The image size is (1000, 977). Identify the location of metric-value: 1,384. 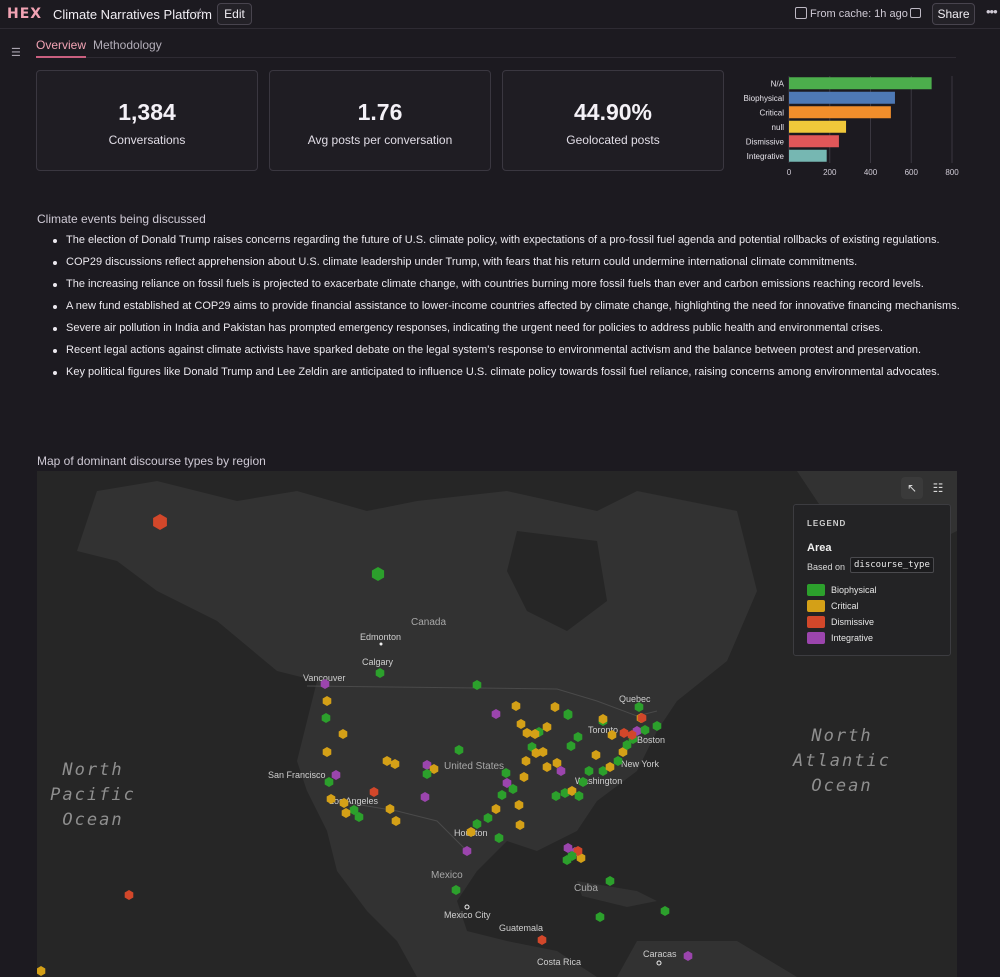
(147, 112).